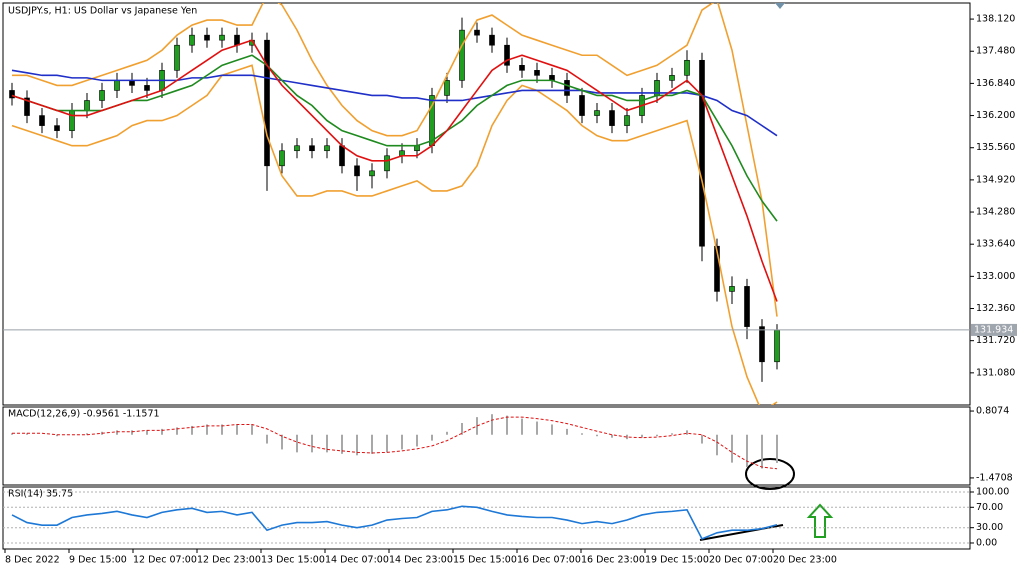 This screenshot has height=572, width=1021. Describe the element at coordinates (40, 494) in the screenshot. I see `rsi-title: RSI(14) 35.75` at that location.